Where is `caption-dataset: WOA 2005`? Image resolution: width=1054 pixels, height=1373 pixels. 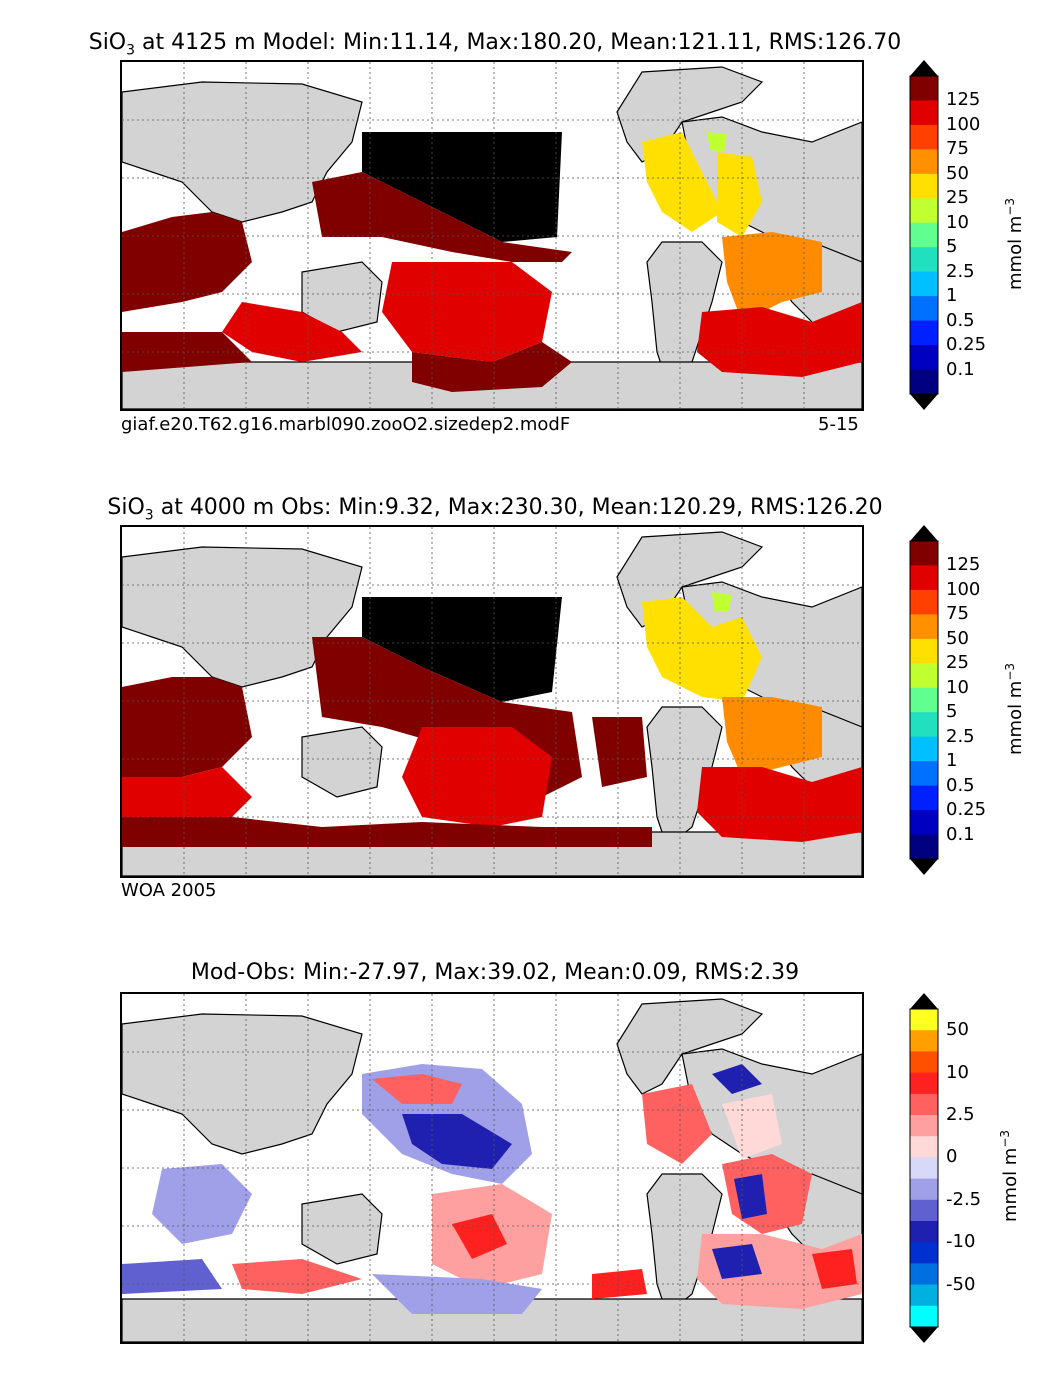
caption-dataset: WOA 2005 is located at coordinates (169, 890).